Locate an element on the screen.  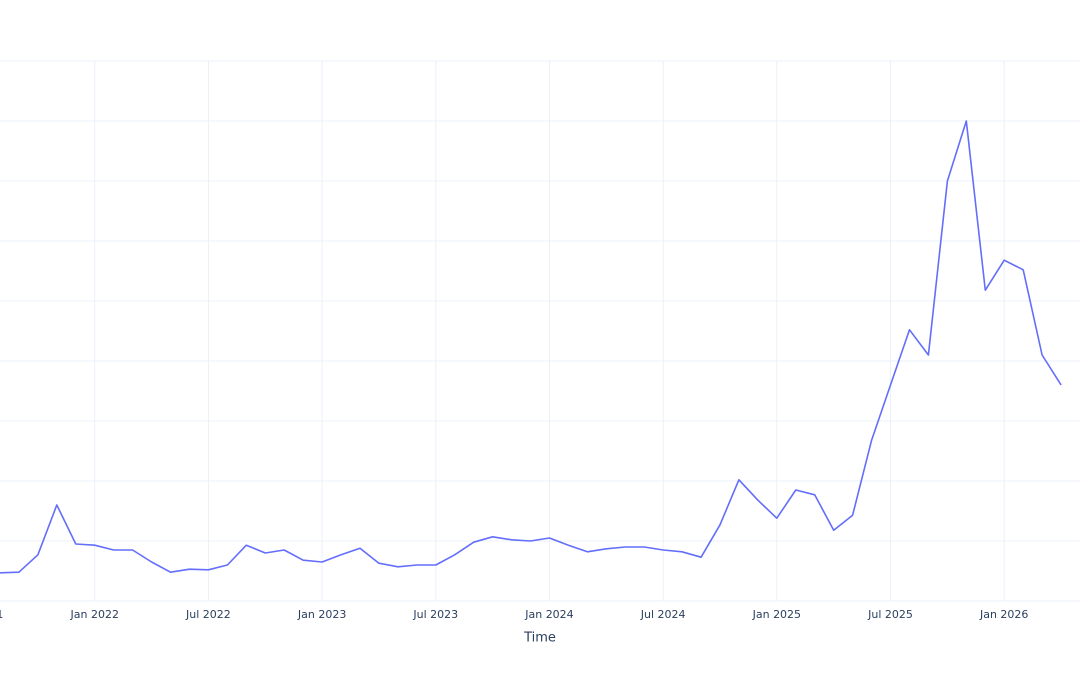
x-axis-title: Time is located at coordinates (539, 638).